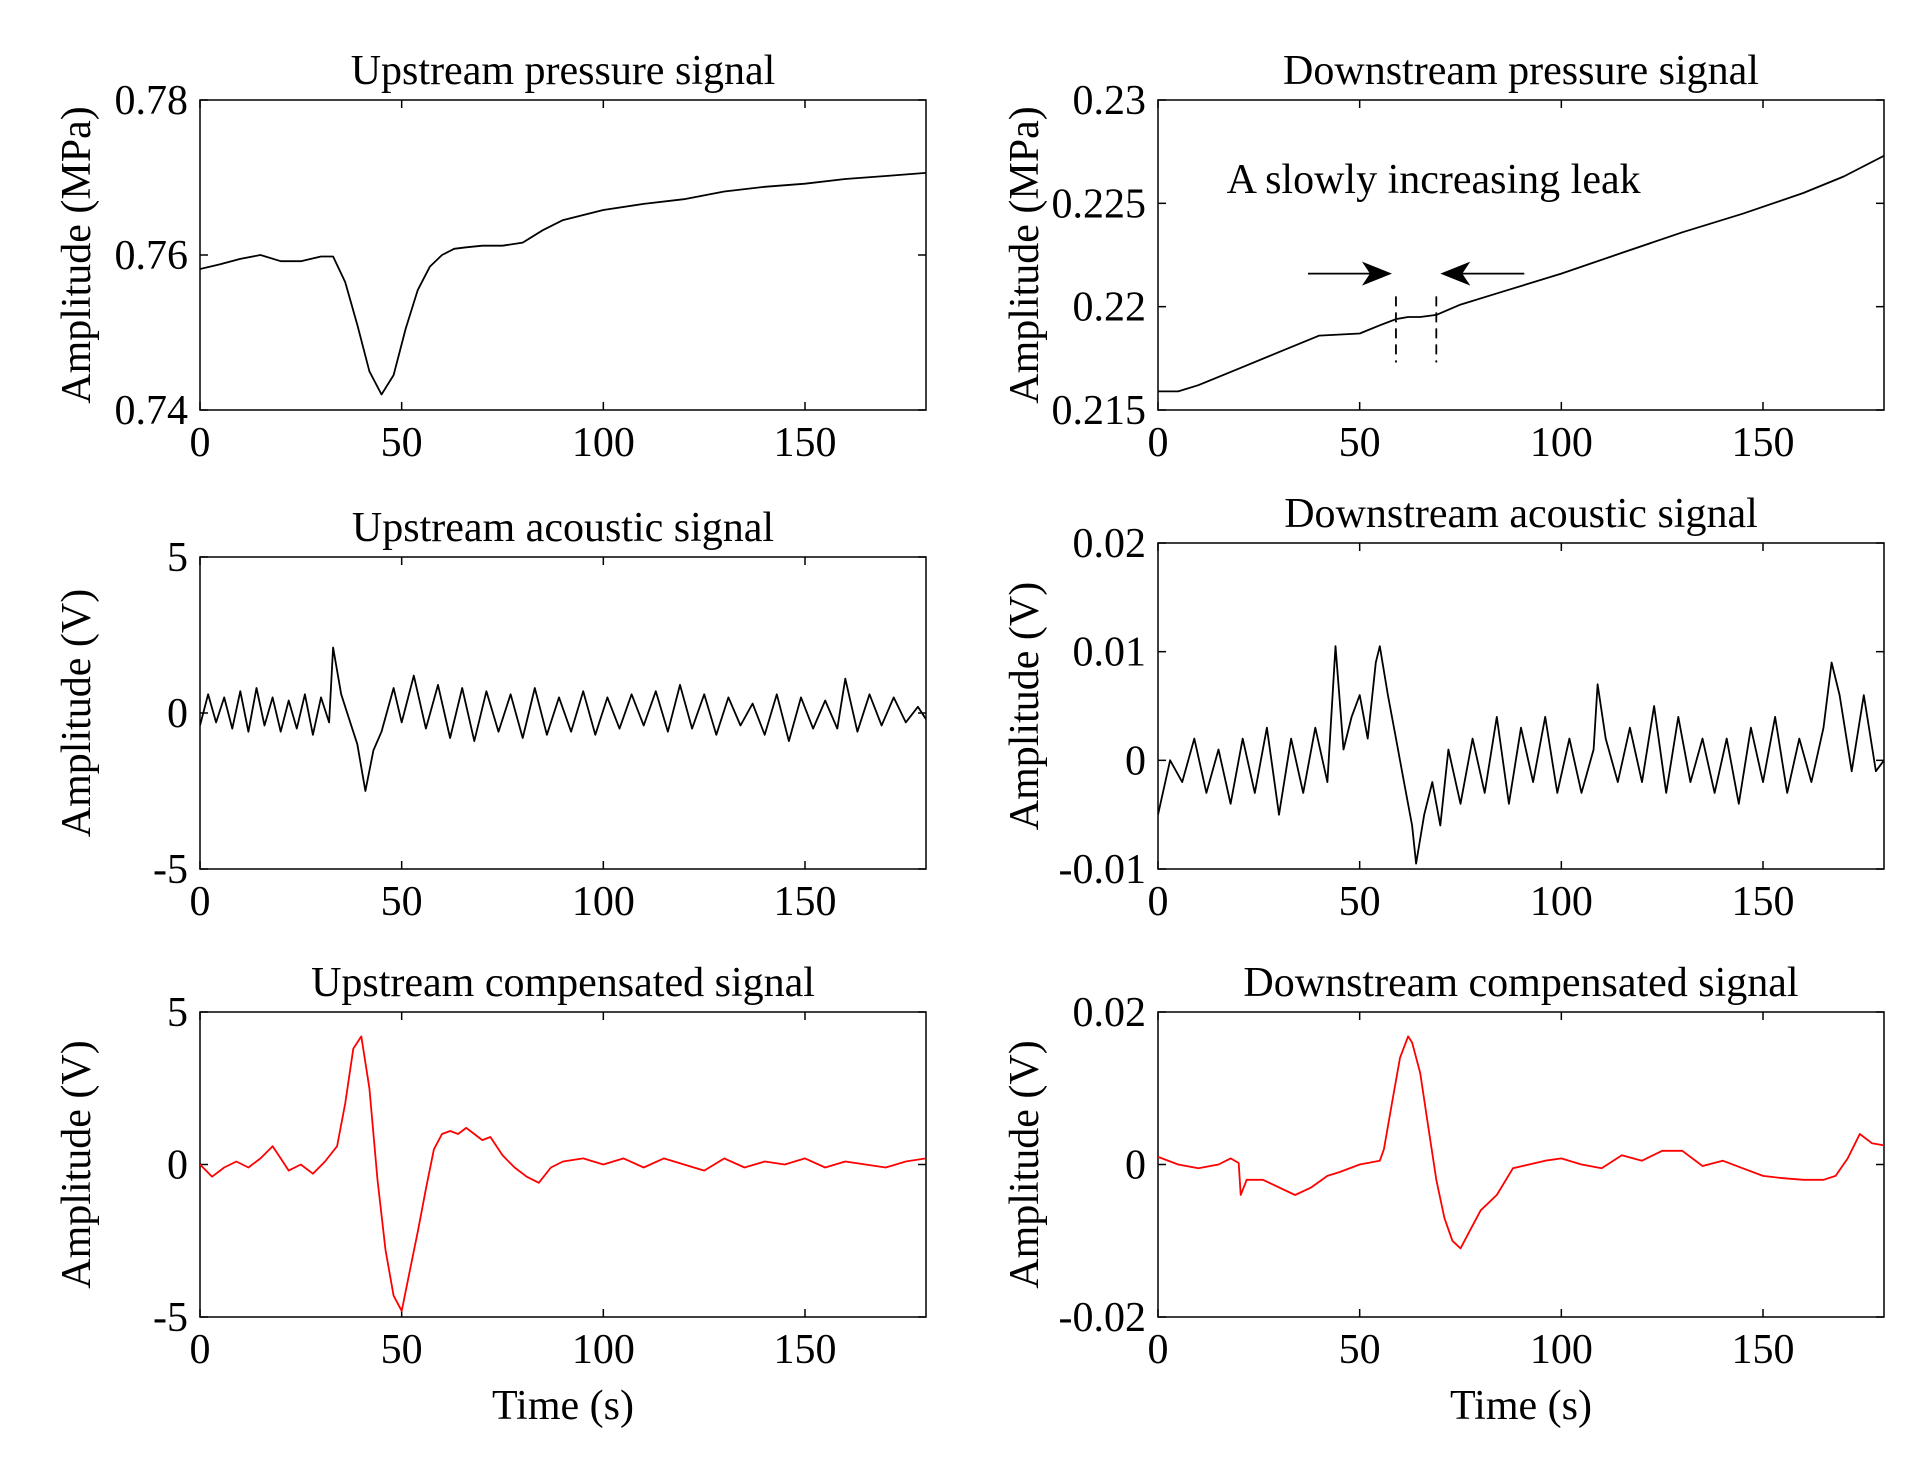  What do you see at coordinates (1103, 1318) in the screenshot?
I see `downstream-compensated-ytick-label: -0.02` at bounding box center [1103, 1318].